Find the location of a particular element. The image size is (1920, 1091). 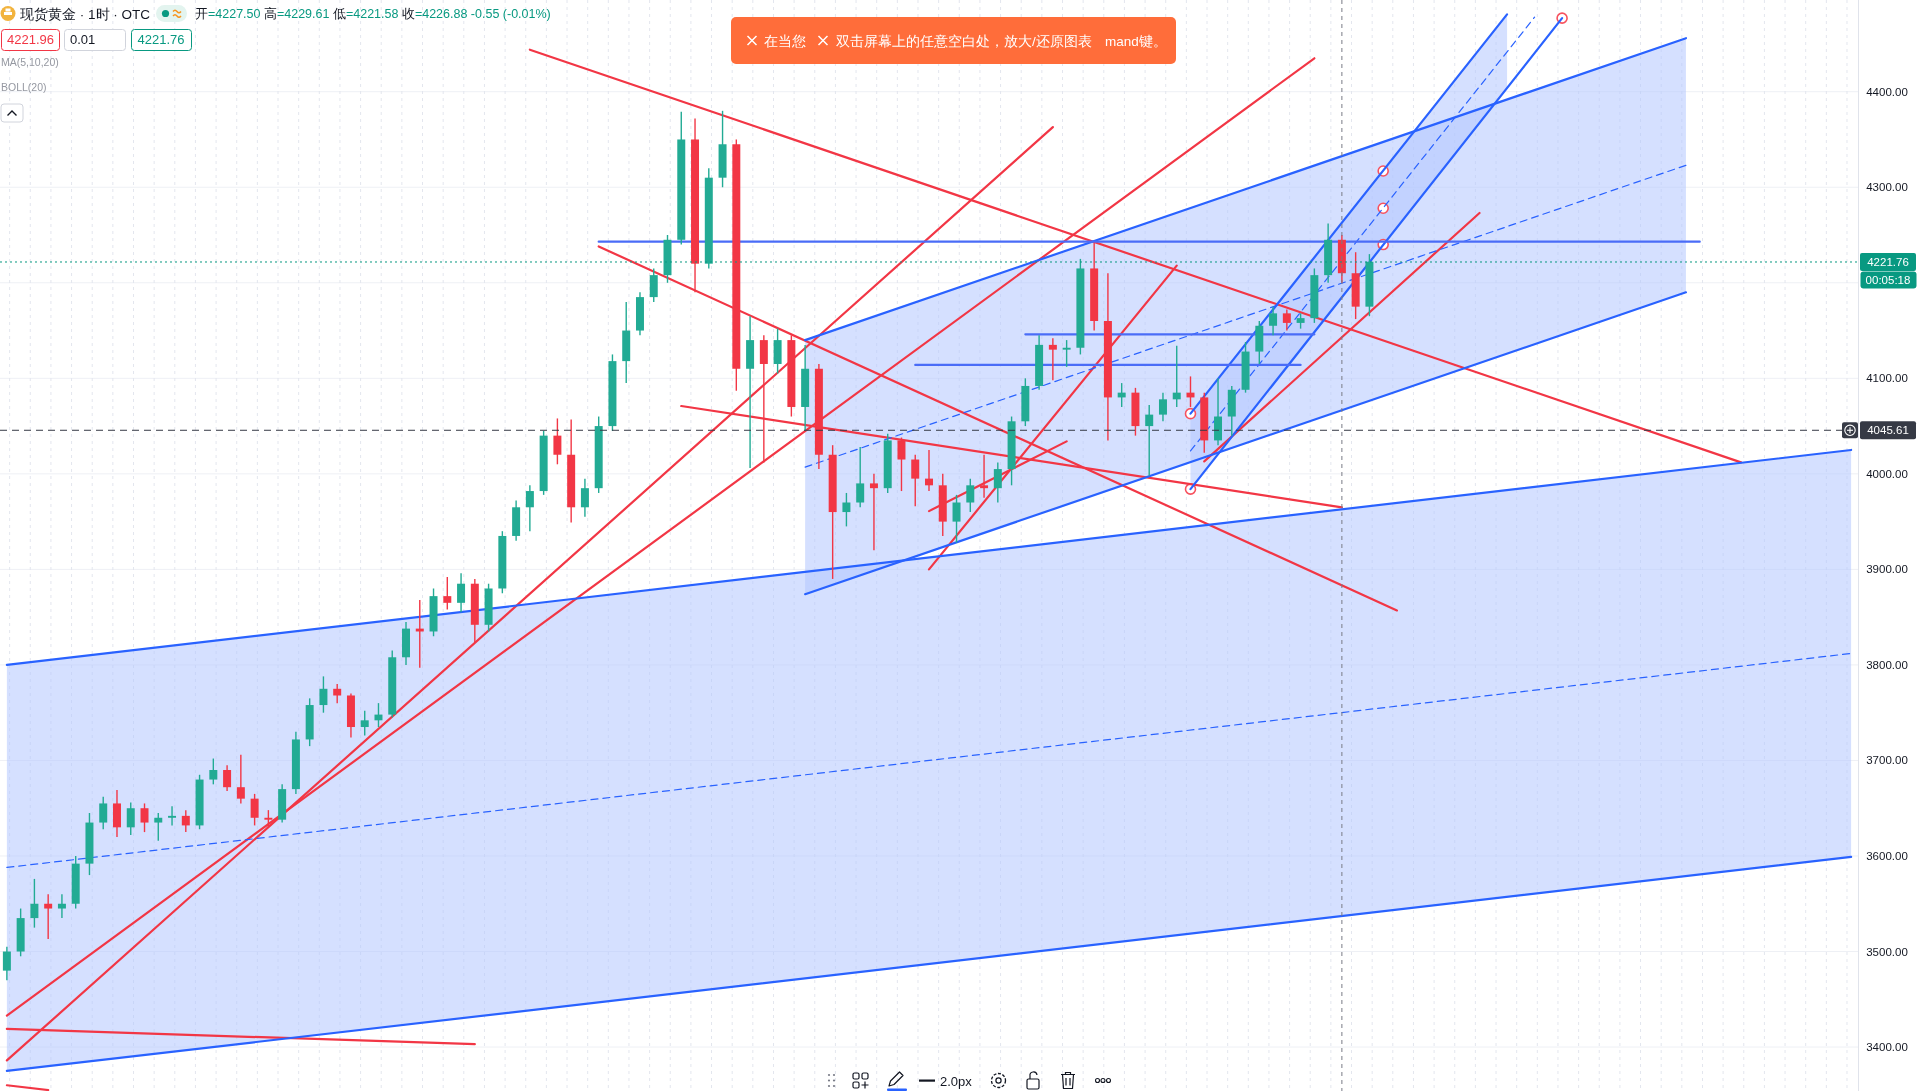

annotation: 0.01 is located at coordinates (83, 39).